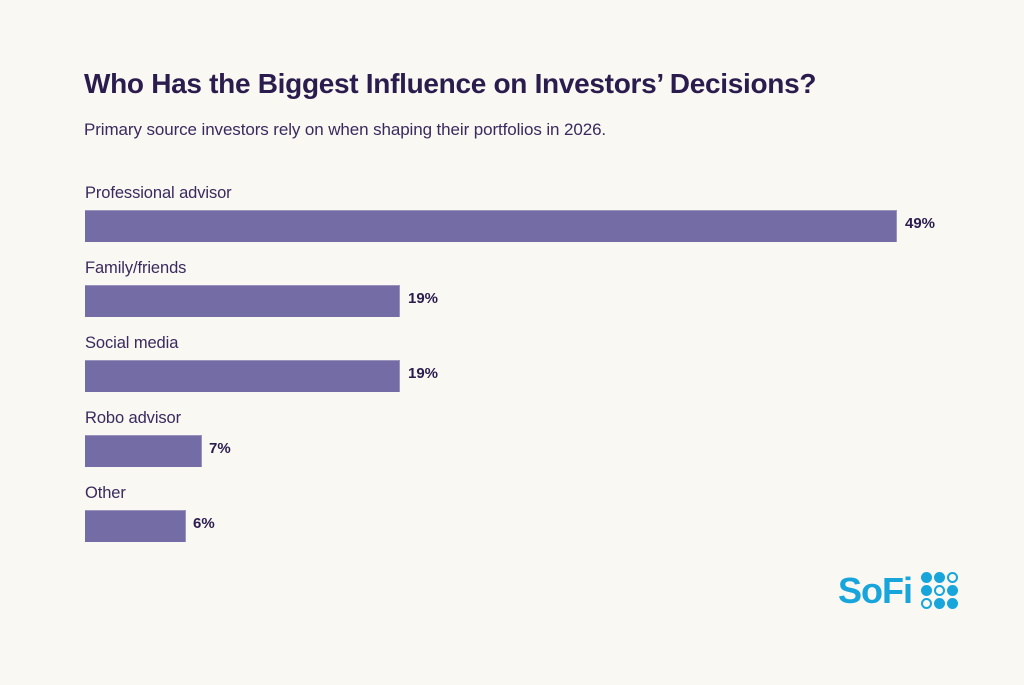 Image resolution: width=1024 pixels, height=685 pixels. Describe the element at coordinates (132, 343) in the screenshot. I see `bar-category-label: Social media` at that location.